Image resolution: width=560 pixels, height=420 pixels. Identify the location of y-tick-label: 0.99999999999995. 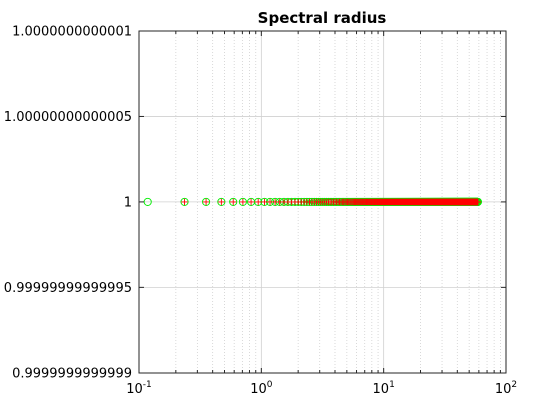
(68, 288).